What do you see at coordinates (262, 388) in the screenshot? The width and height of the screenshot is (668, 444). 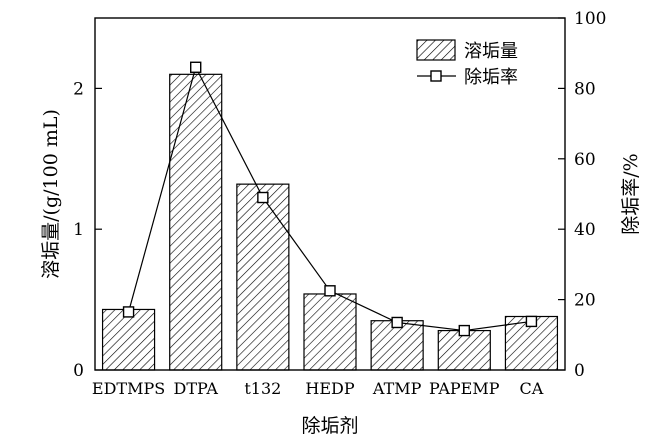 I see `x-tick-label: t132` at bounding box center [262, 388].